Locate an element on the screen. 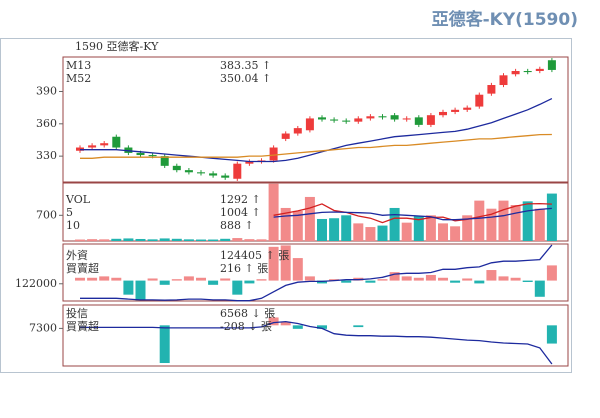  legend-value: -208 ↓ 張 is located at coordinates (246, 326).